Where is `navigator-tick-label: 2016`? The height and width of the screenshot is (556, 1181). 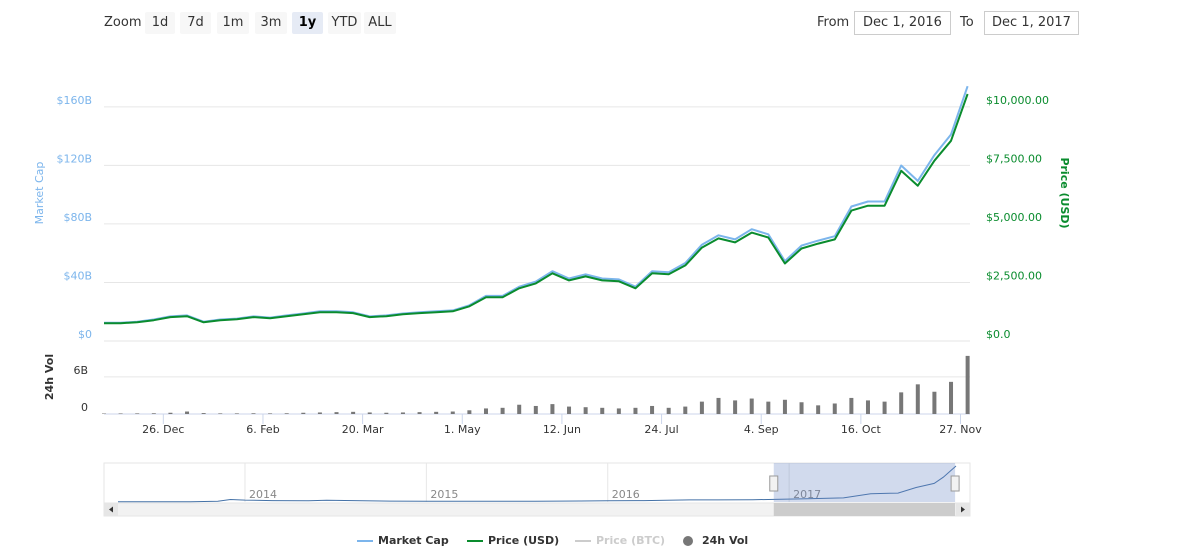
navigator-tick-label: 2016 is located at coordinates (626, 494).